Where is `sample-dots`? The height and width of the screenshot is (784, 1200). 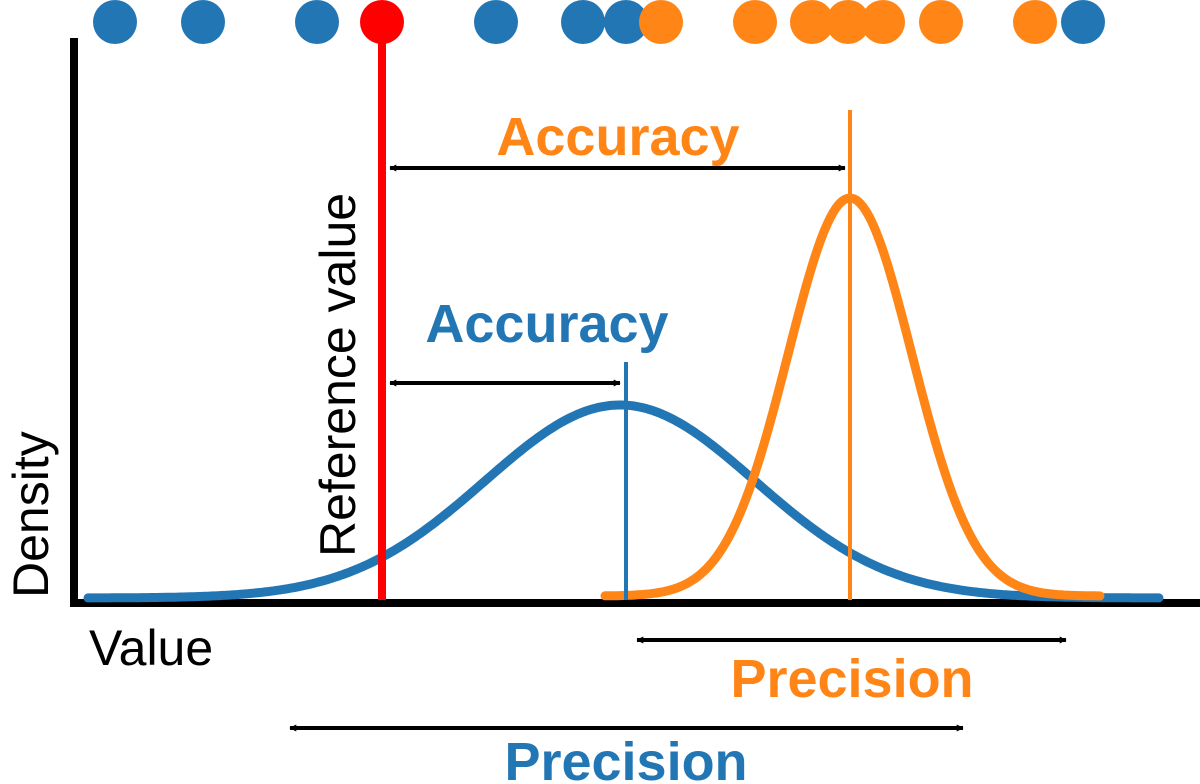 sample-dots is located at coordinates (599, 22).